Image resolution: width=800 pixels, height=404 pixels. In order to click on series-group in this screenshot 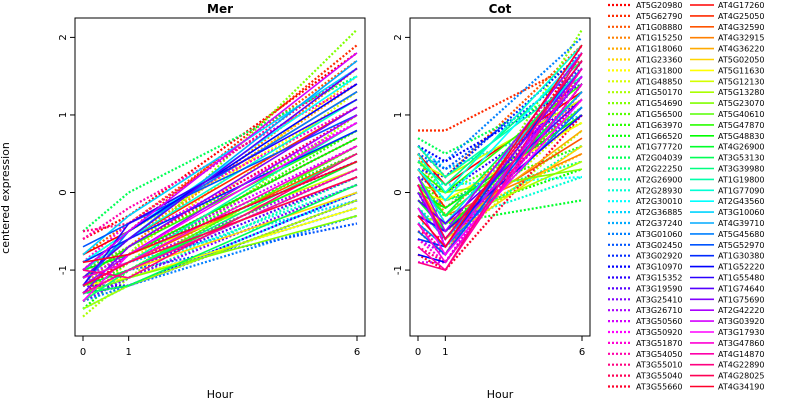, I will do `click(499, 150)`.